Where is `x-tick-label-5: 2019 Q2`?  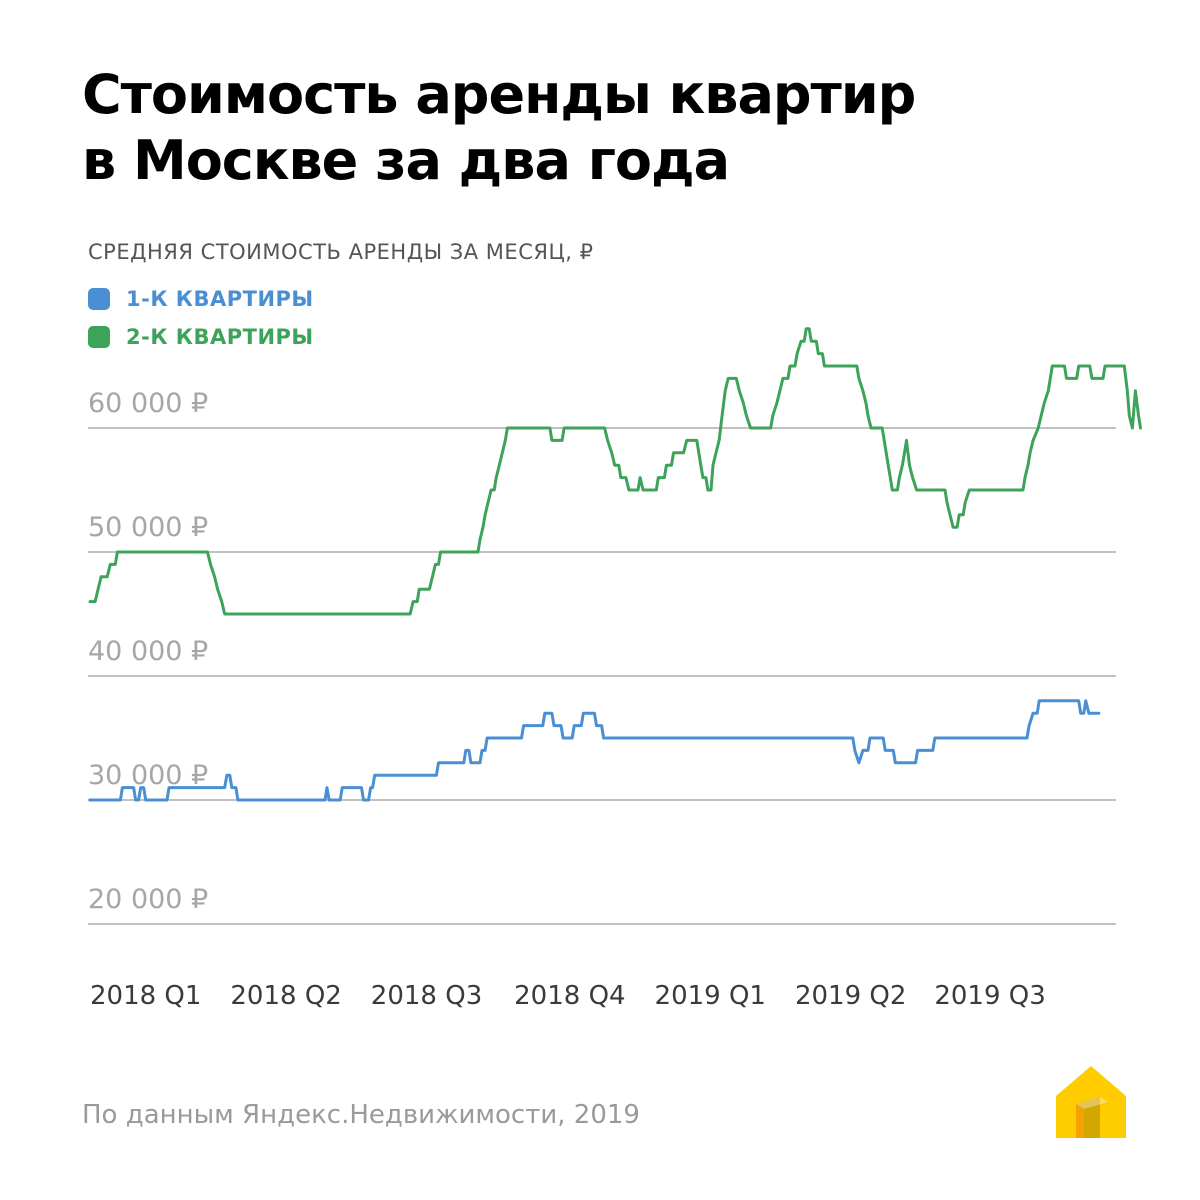 x-tick-label-5: 2019 Q2 is located at coordinates (850, 996).